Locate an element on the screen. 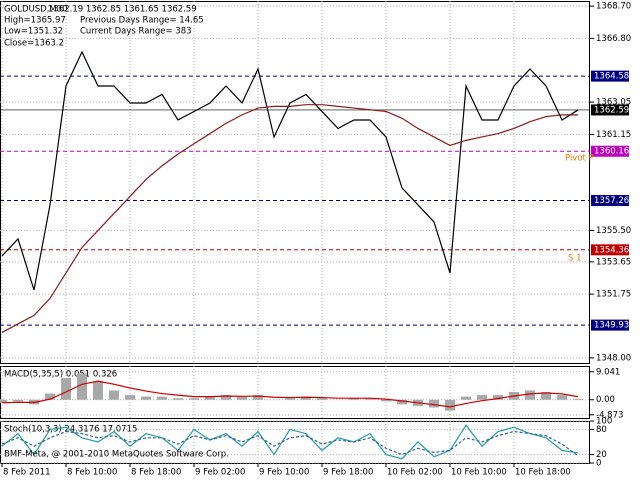 This screenshot has height=484, width=640. y-tick-label: 1351.75 is located at coordinates (613, 295).